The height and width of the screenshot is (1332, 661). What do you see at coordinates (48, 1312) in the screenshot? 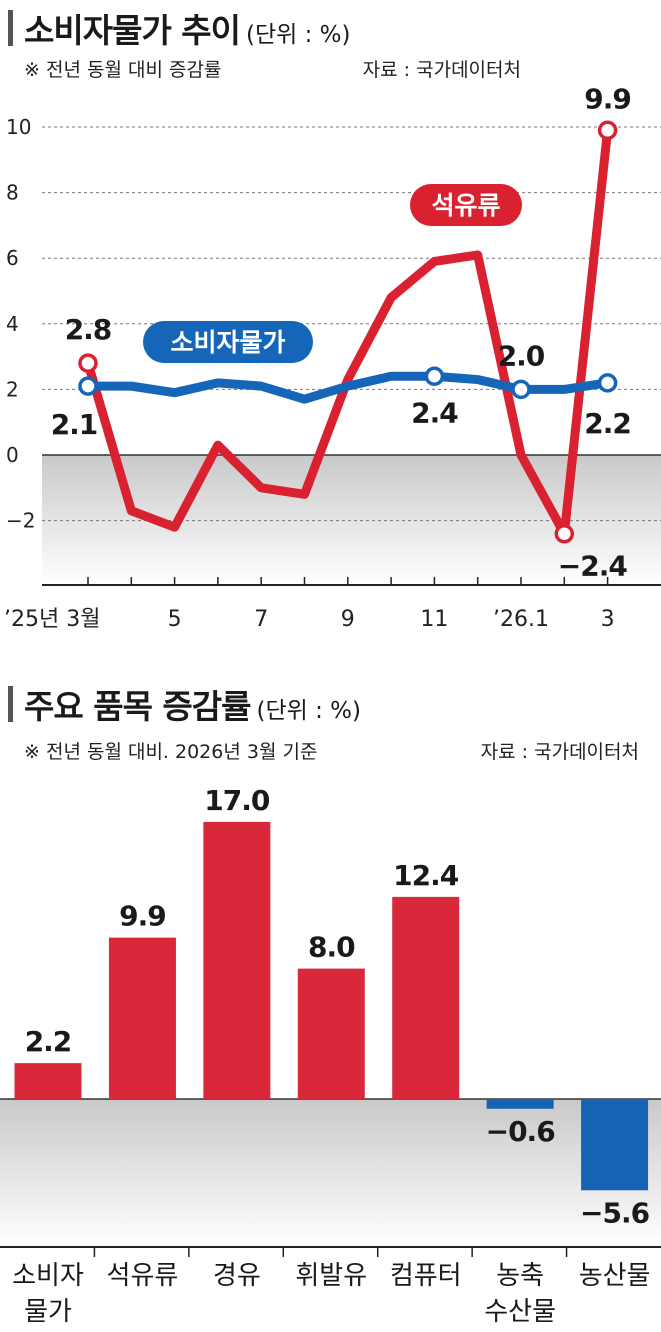
I see `category-label: 물가` at bounding box center [48, 1312].